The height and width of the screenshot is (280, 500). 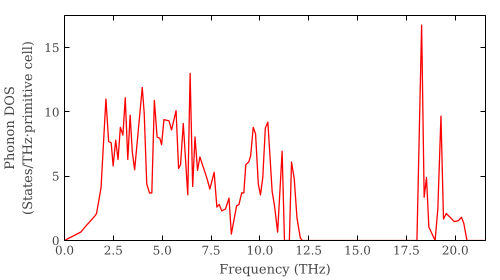 What do you see at coordinates (406, 251) in the screenshot?
I see `x-tick-label: 17.5` at bounding box center [406, 251].